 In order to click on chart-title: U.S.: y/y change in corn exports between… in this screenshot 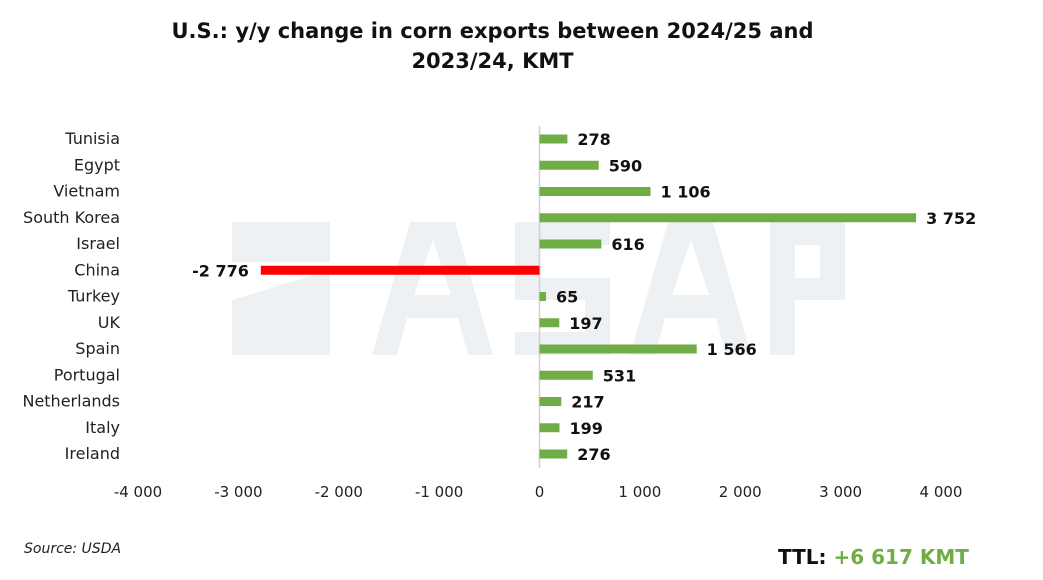, I will do `click(492, 46)`.